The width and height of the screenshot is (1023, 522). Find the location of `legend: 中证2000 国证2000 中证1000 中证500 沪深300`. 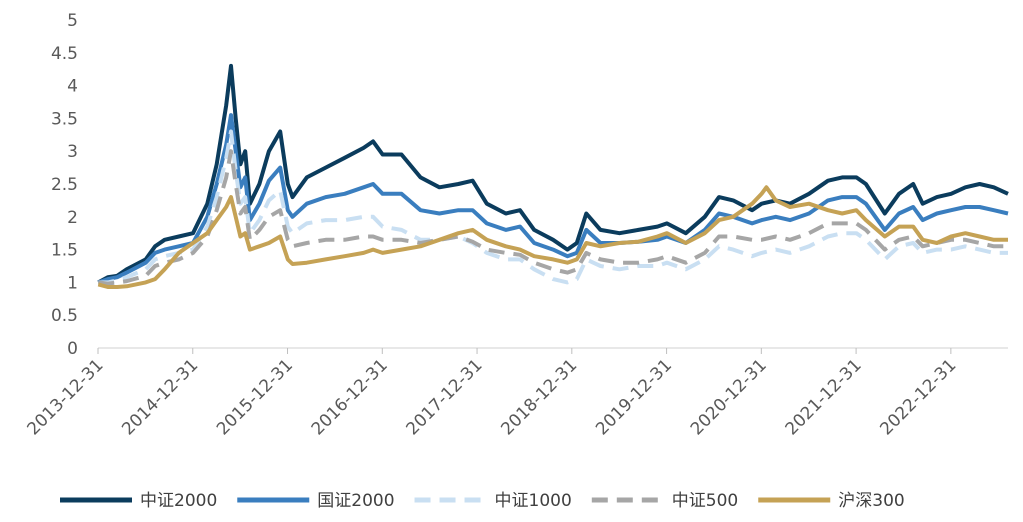

legend: 中证2000 国证2000 中证1000 中证500 沪深300 is located at coordinates (482, 501).